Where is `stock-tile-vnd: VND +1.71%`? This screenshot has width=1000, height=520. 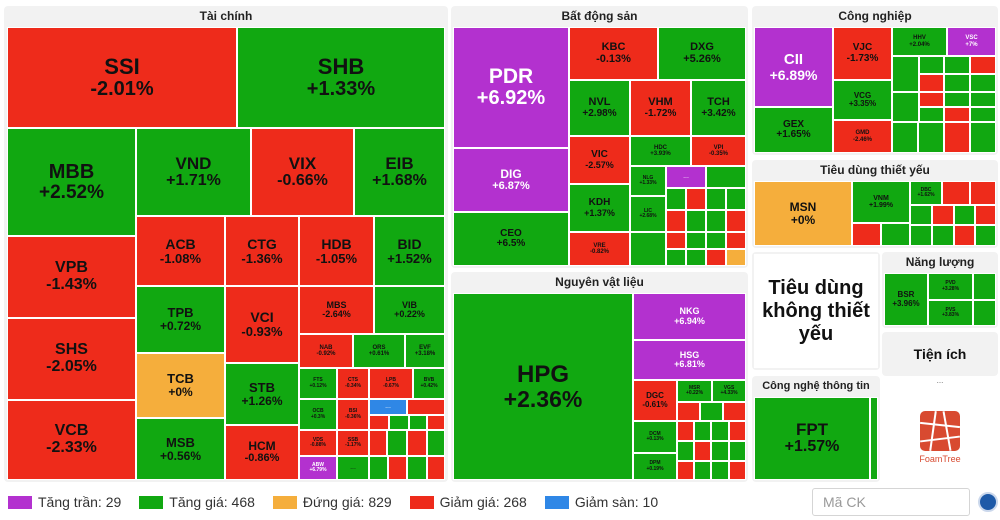 stock-tile-vnd: VND +1.71% is located at coordinates (193, 172).